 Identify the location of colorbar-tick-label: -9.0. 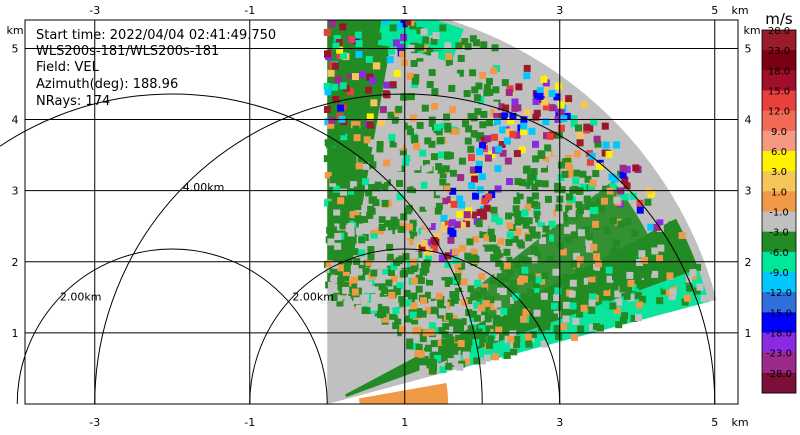
(779, 273).